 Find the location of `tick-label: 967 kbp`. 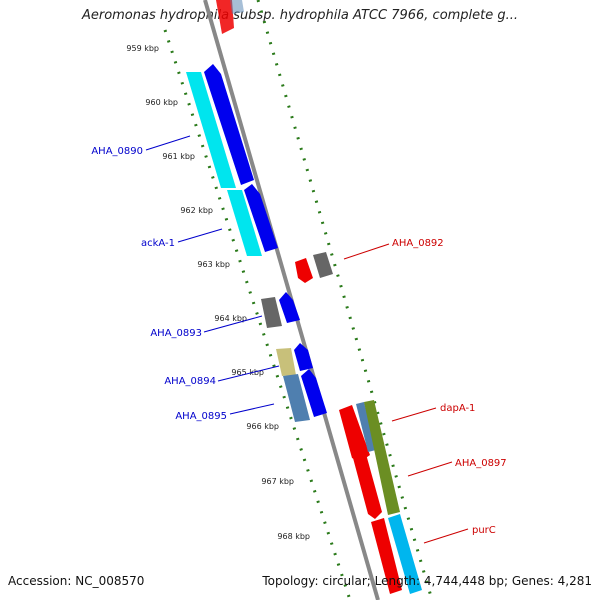

tick-label: 967 kbp is located at coordinates (277, 481).